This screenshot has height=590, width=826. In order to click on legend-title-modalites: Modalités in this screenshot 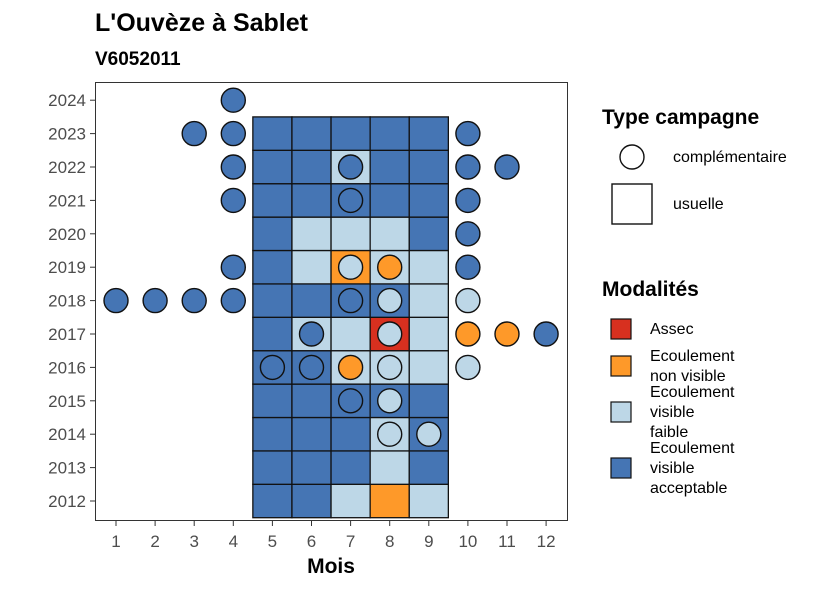, I will do `click(650, 289)`.